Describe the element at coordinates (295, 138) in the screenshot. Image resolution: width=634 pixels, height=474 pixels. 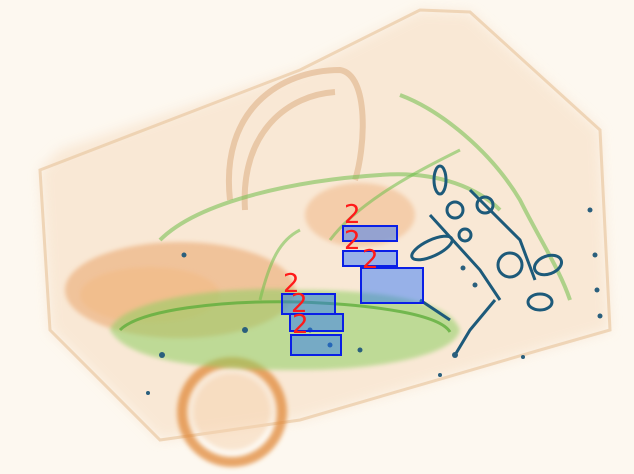
I see `bag-handle` at that location.